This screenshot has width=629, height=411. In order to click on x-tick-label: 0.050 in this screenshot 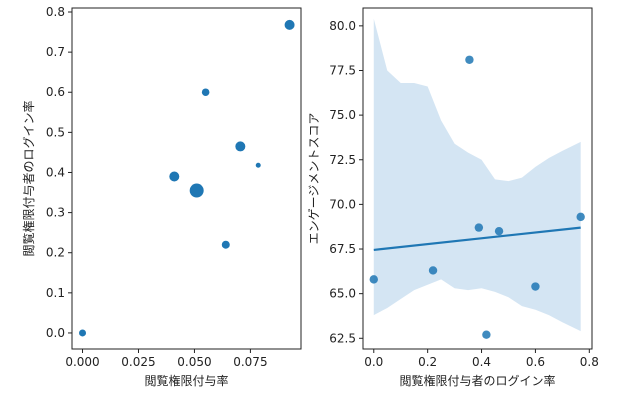, I will do `click(194, 362)`.